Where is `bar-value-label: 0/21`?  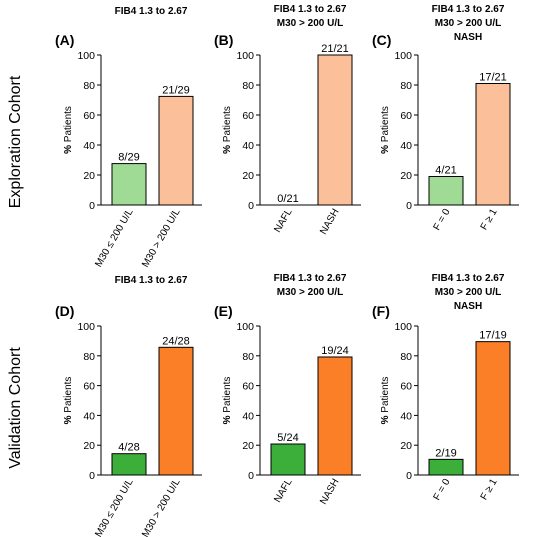
bar-value-label: 0/21 is located at coordinates (287, 199).